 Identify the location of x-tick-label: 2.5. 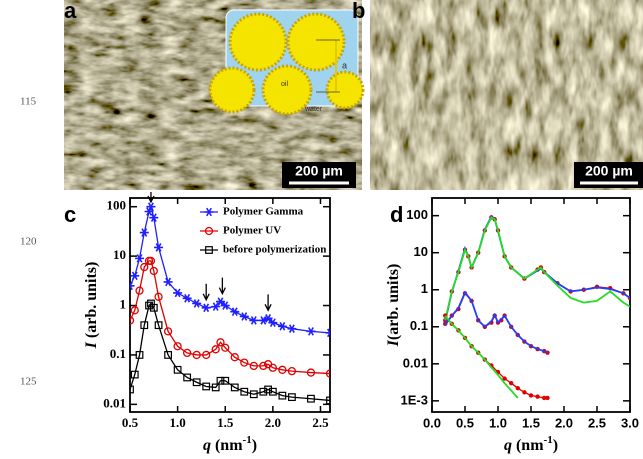
(320, 422).